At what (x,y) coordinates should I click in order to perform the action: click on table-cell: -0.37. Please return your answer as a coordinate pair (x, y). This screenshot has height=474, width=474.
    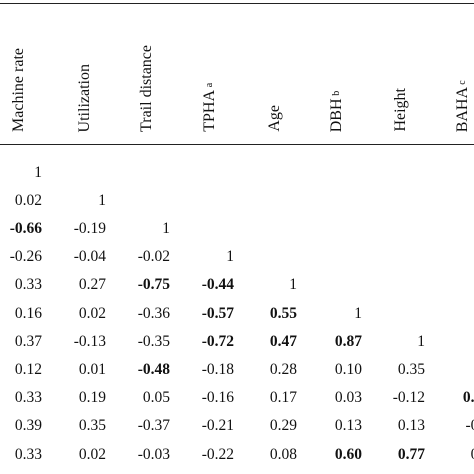
    Looking at the image, I should click on (153, 425).